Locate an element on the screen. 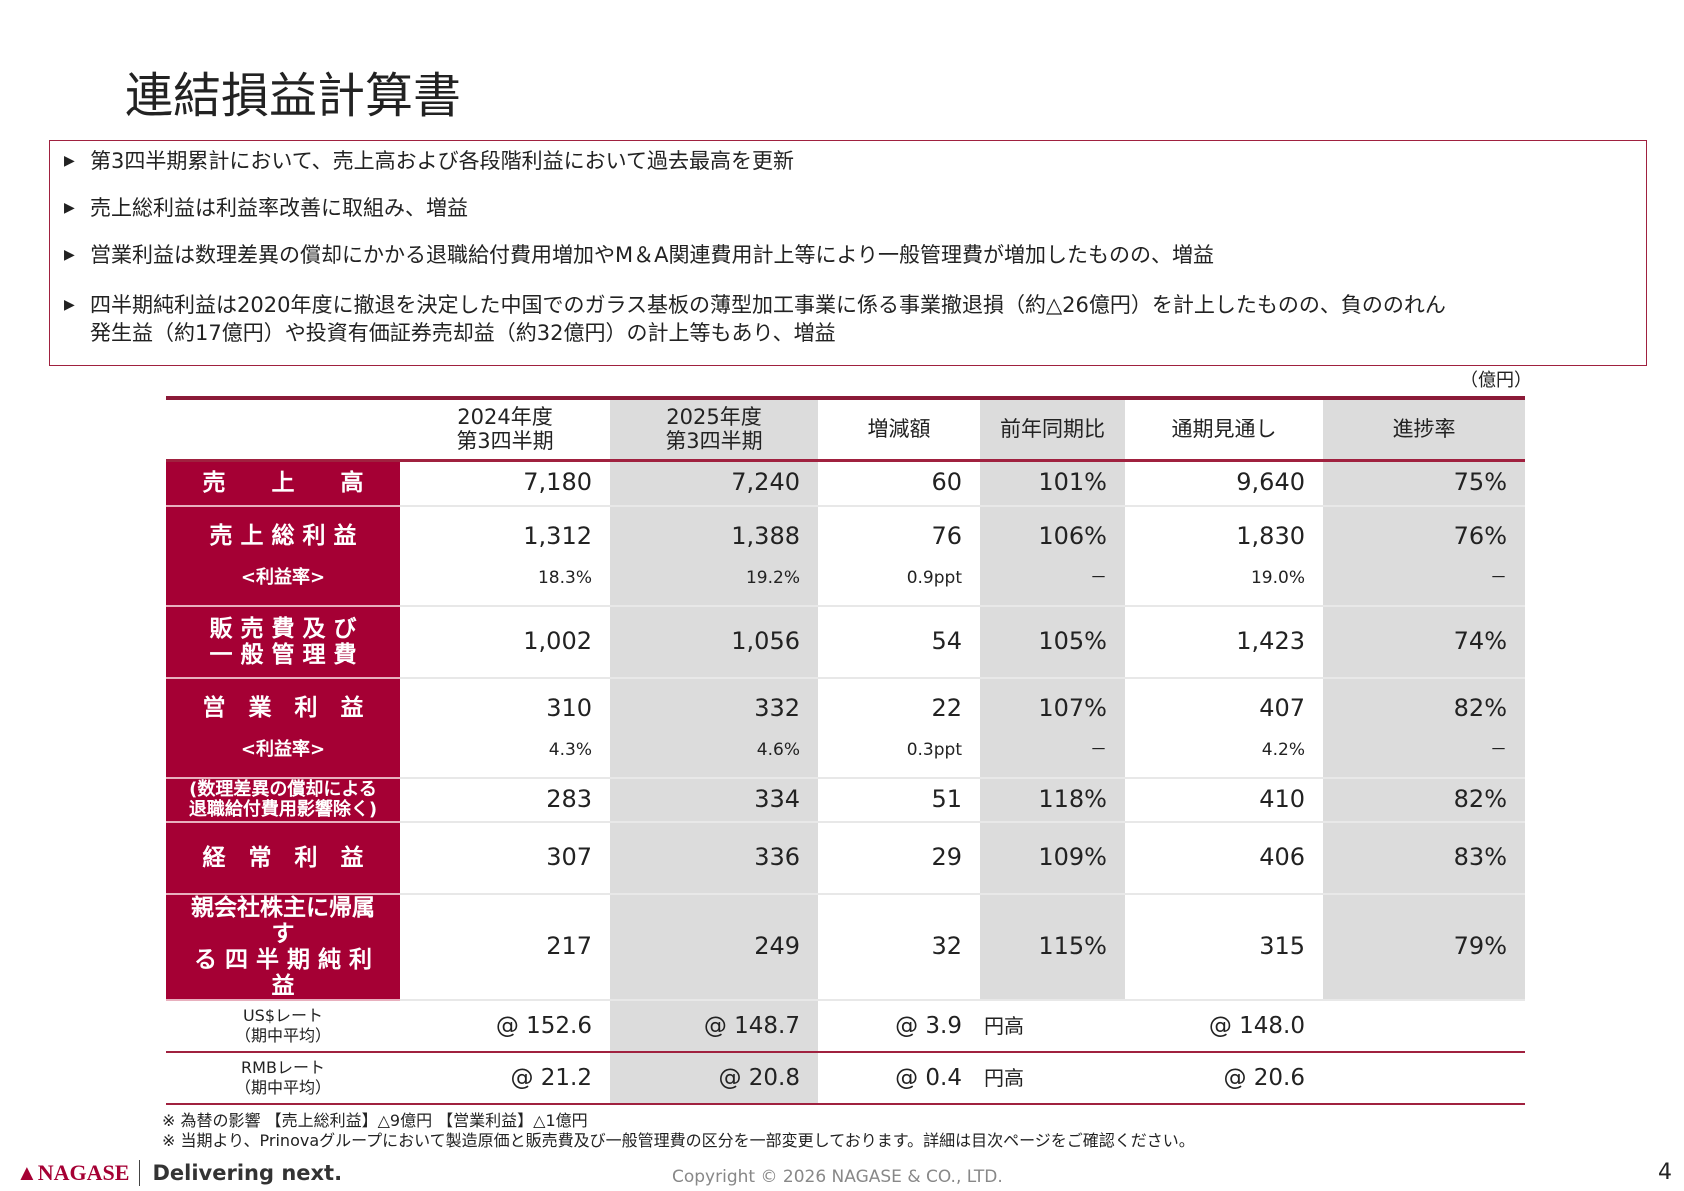 The width and height of the screenshot is (1684, 1191). value-cell: @ 152.6 is located at coordinates (505, 1026).